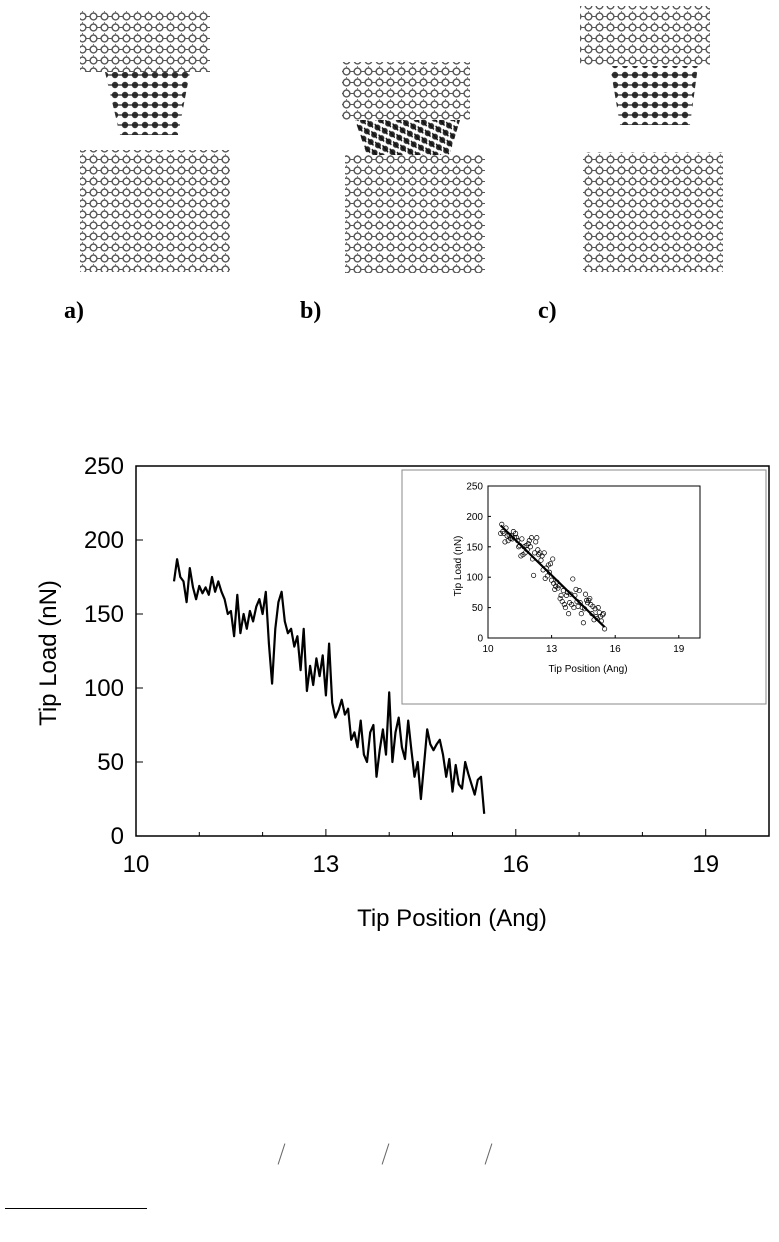  I want to click on x-tick-label: 10, so click(136, 864).